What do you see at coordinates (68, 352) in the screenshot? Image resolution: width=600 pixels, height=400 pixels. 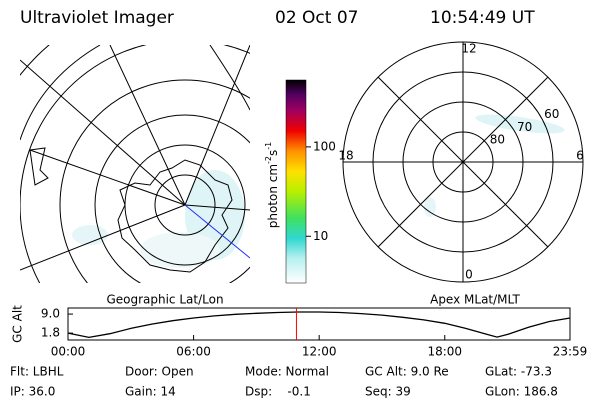 I see `x-tick-label: 00:00` at bounding box center [68, 352].